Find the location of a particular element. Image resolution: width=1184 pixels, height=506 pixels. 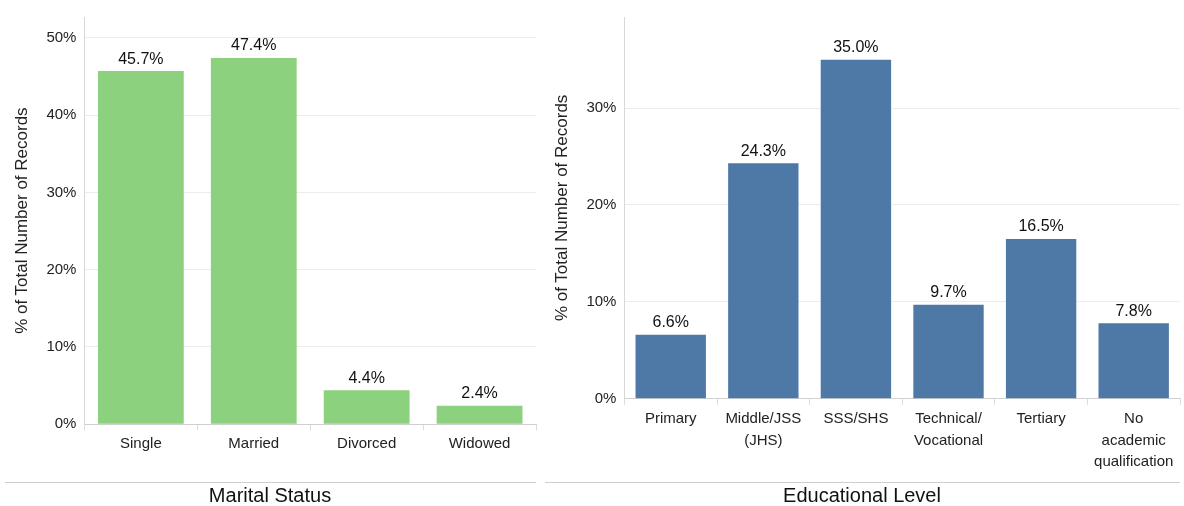

data-label: 7.8% is located at coordinates (1133, 310).